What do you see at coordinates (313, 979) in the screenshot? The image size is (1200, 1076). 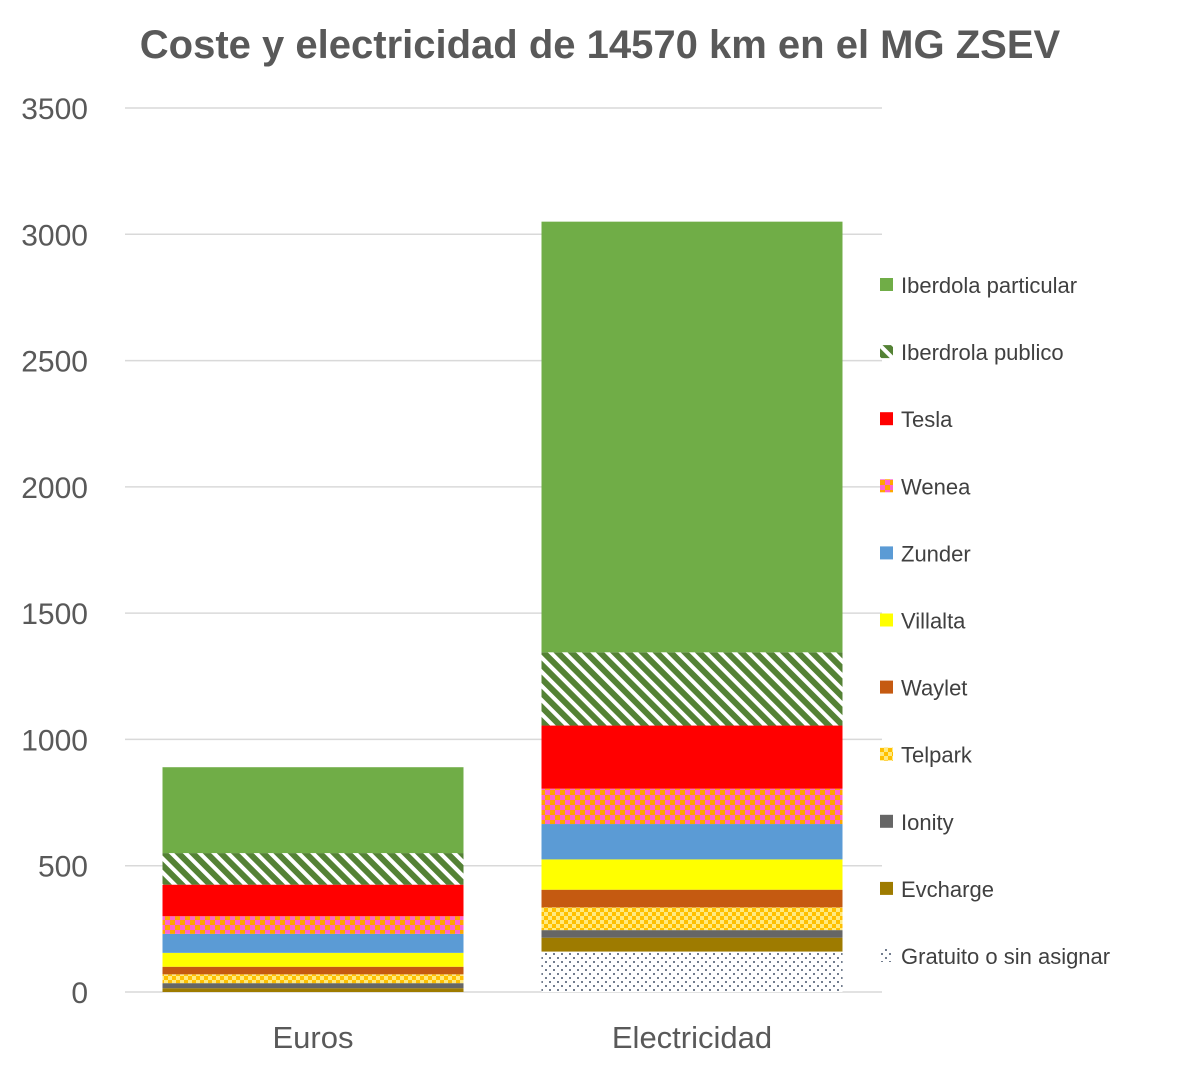 I see `bar-euros-telpark` at bounding box center [313, 979].